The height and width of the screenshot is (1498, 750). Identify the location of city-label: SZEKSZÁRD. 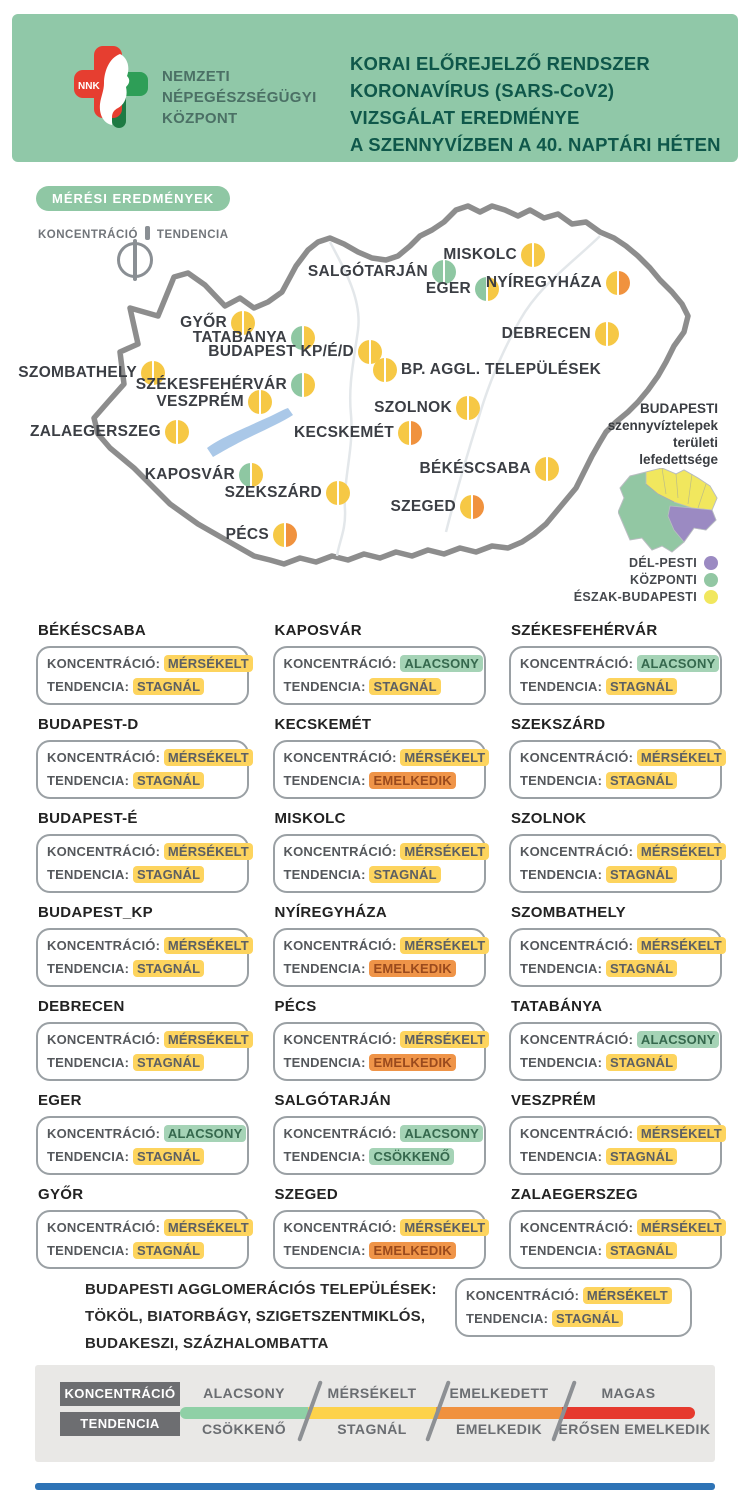
(273, 492).